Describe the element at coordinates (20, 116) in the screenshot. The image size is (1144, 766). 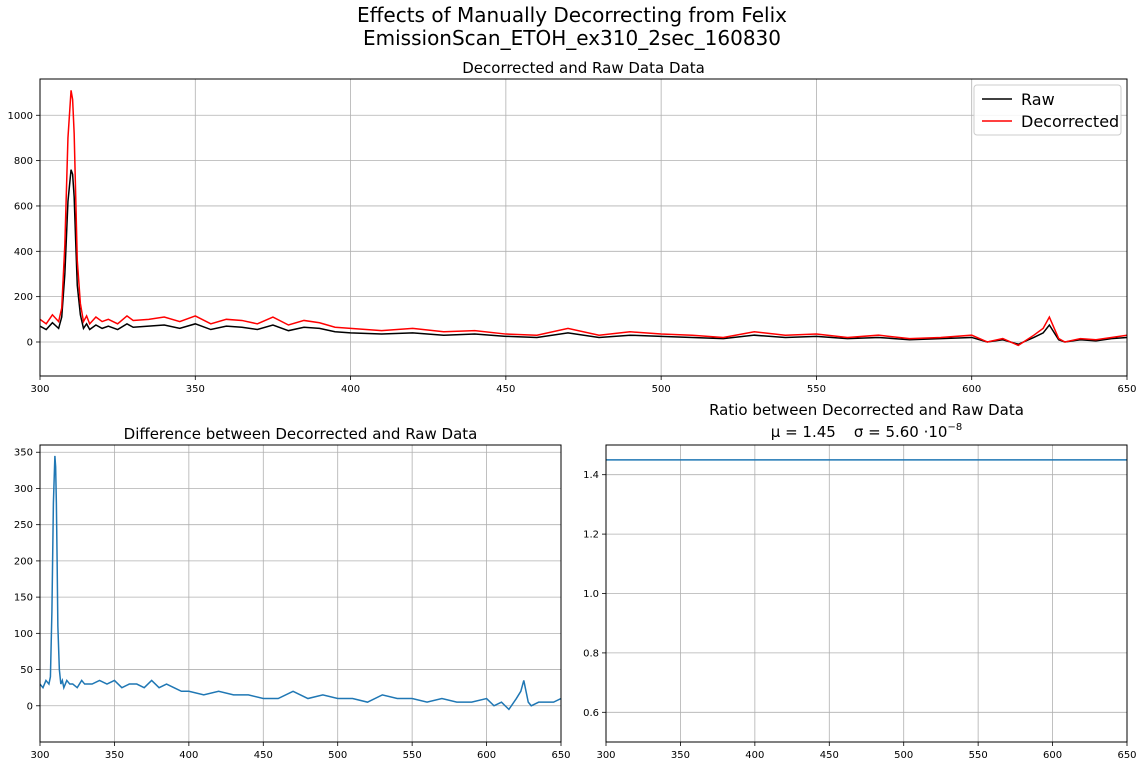
I see `y-tick-label: 1000` at that location.